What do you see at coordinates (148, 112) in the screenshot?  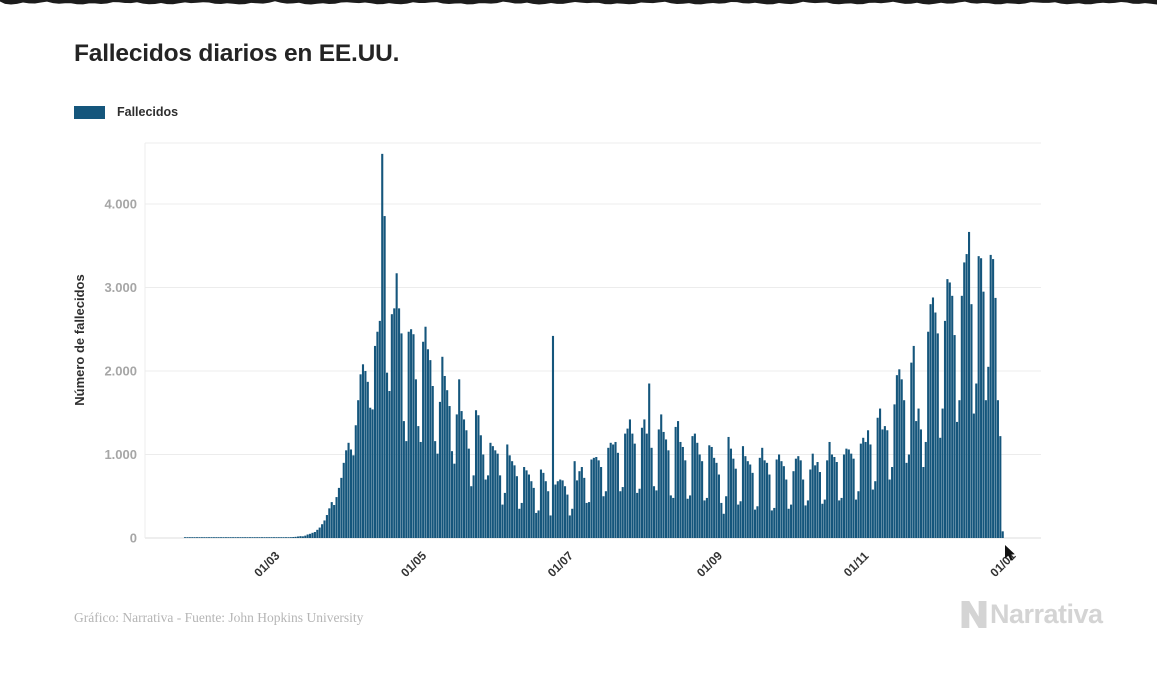 I see `legend-label: Fallecidos` at bounding box center [148, 112].